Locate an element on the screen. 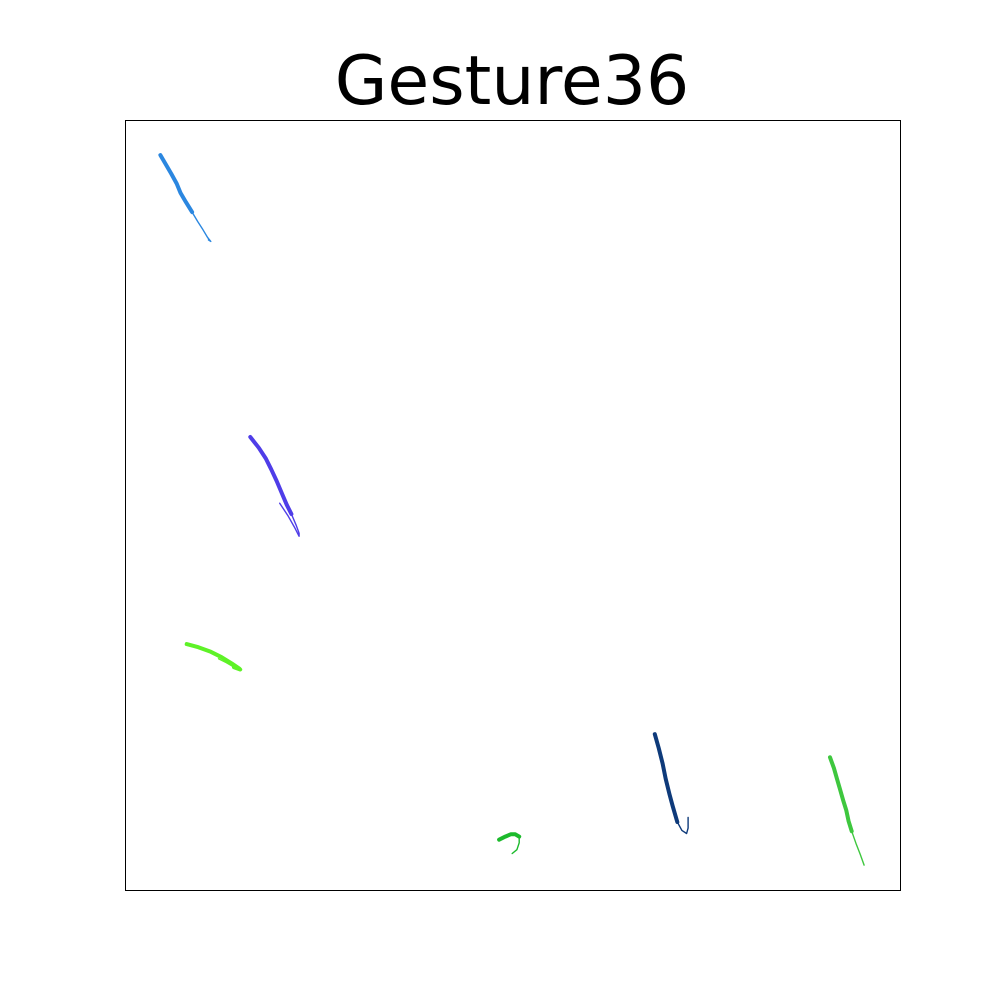 Image resolution: width=1000 pixels, height=1000 pixels. gesture-stroke-4-tail is located at coordinates (515, 845).